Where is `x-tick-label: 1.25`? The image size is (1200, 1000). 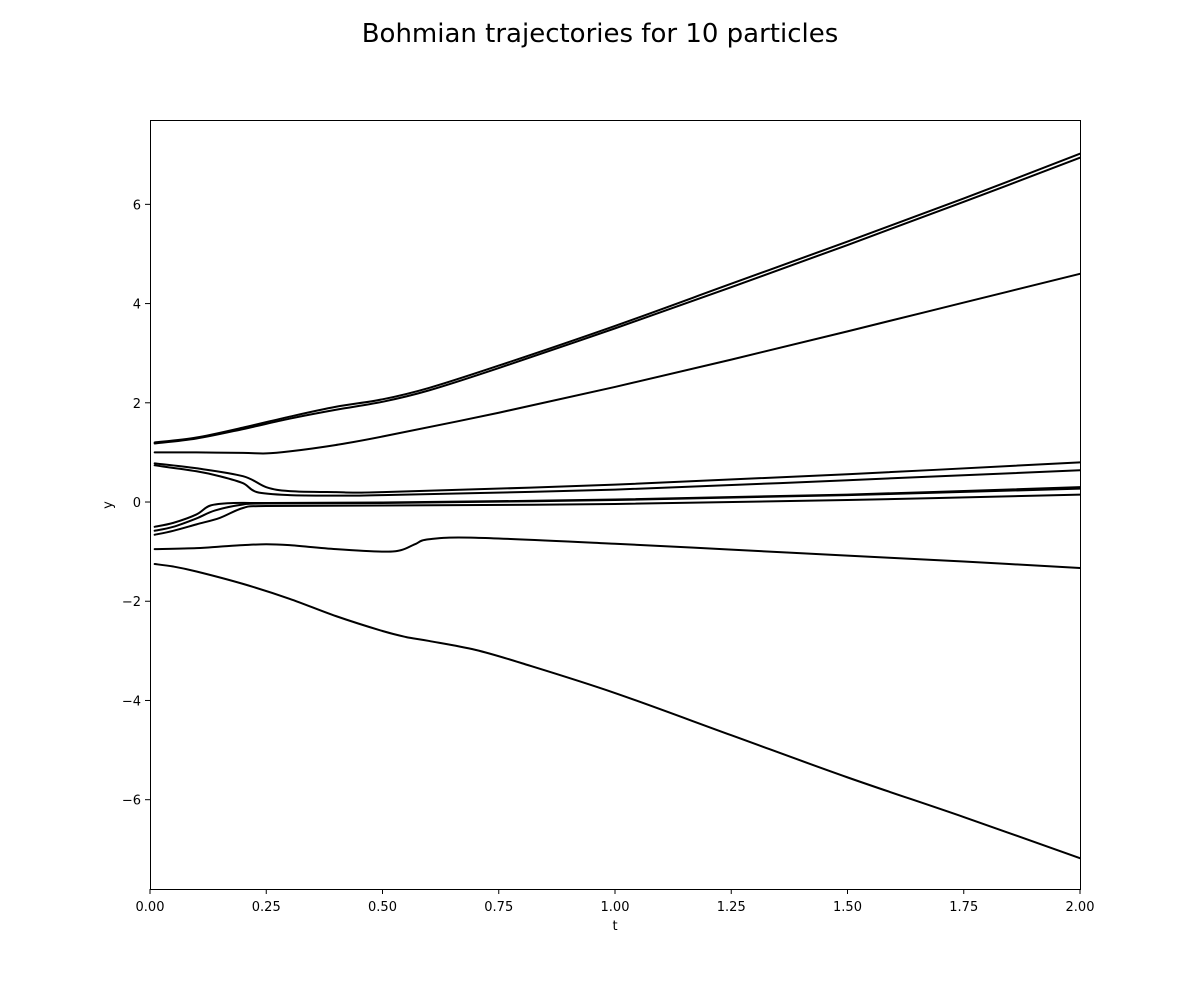
x-tick-label: 1.25 is located at coordinates (731, 907).